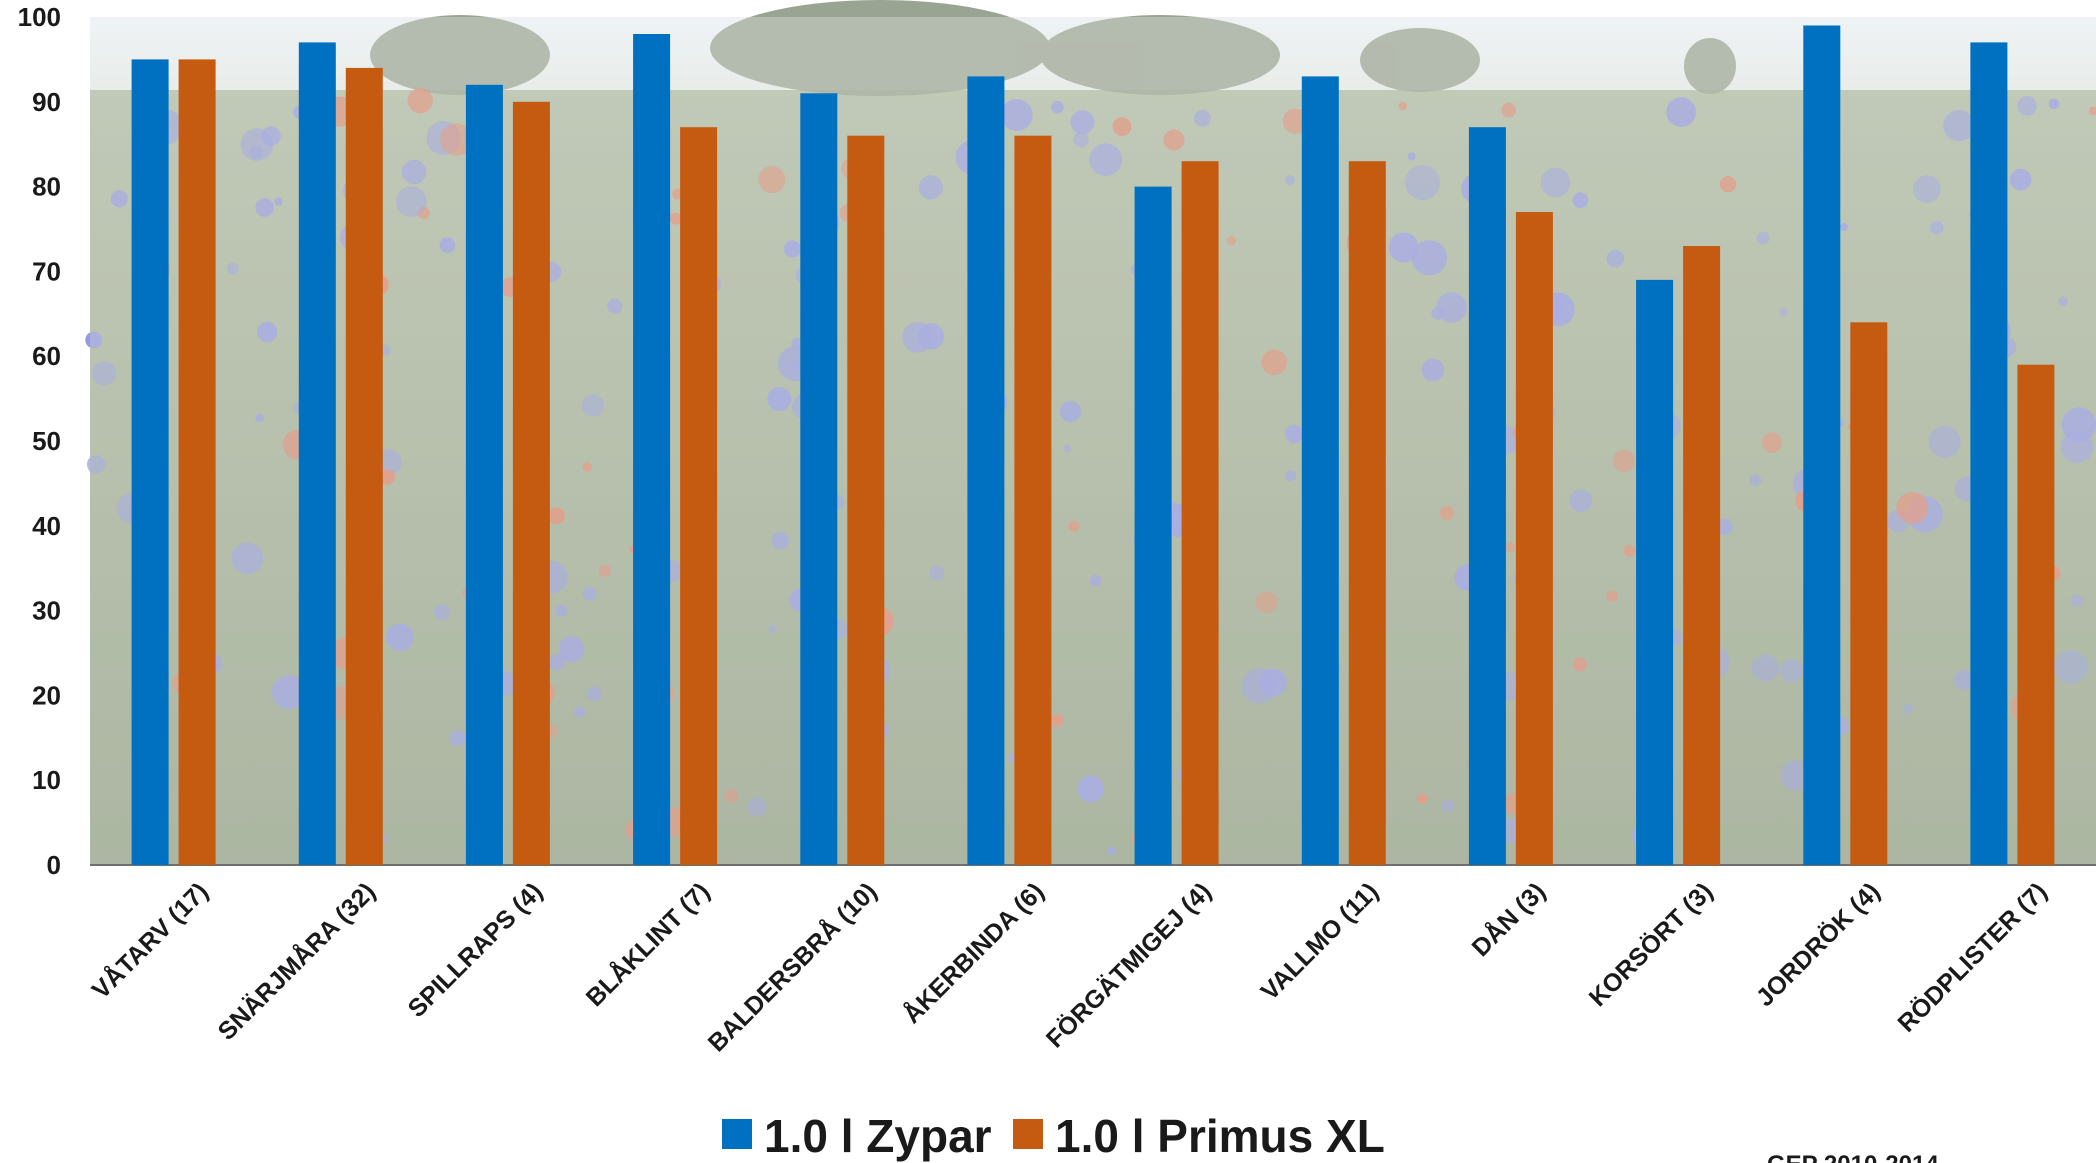  I want to click on y-tick-label: 10, so click(46, 780).